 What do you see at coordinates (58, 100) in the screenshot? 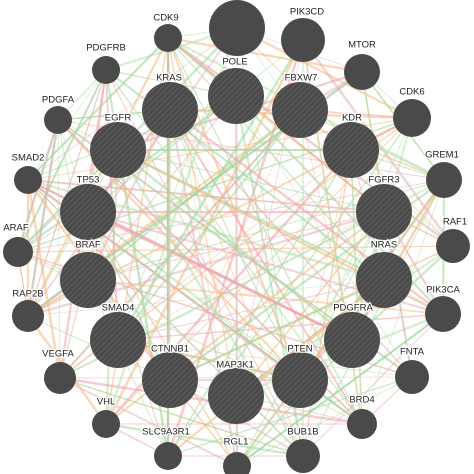
I see `node-label: PDGFA` at bounding box center [58, 100].